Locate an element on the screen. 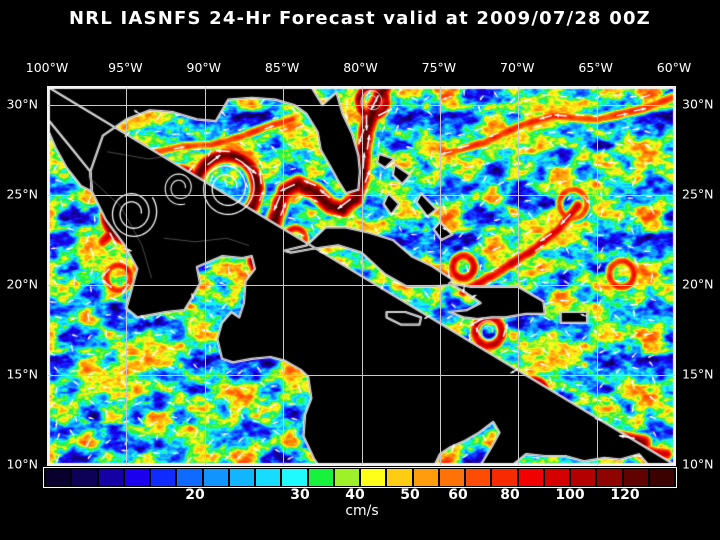  lon-tick-label: 60°W is located at coordinates (674, 67).